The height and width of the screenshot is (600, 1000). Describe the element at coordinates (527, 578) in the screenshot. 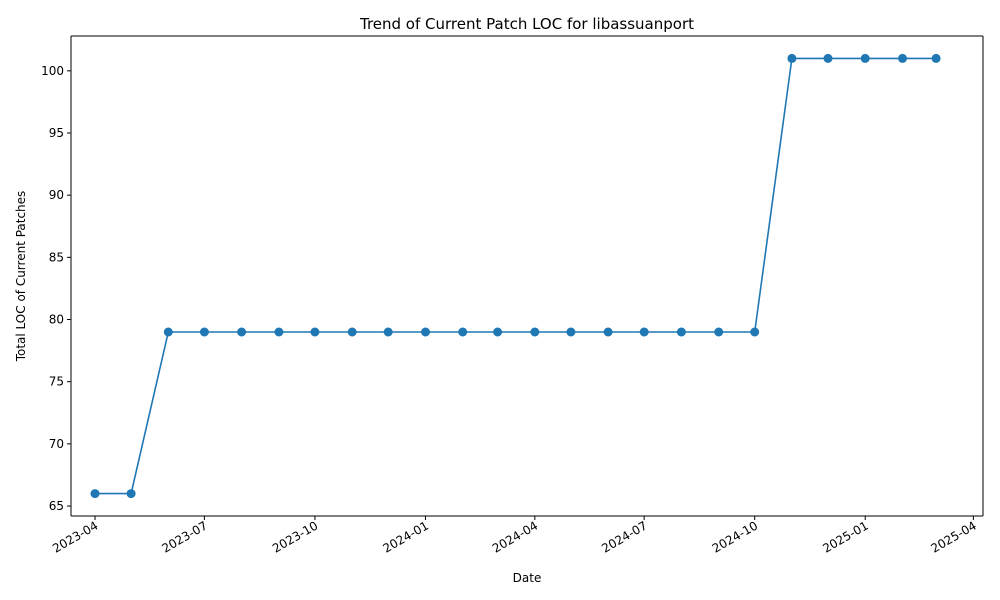

I see `x-axis-label: Date` at that location.